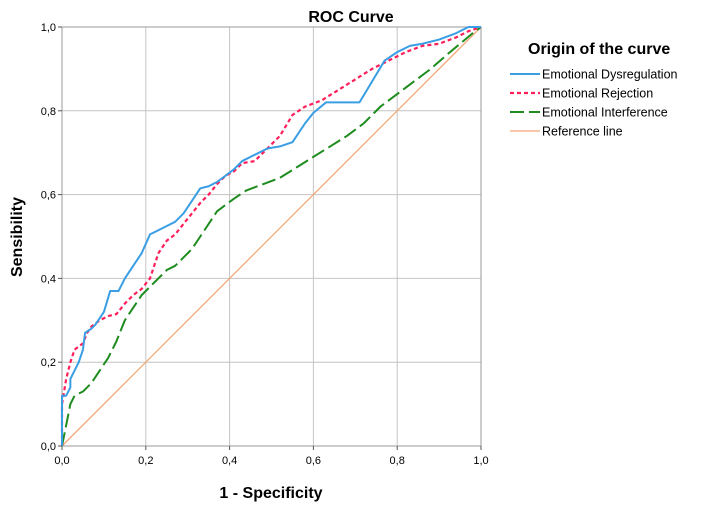 The width and height of the screenshot is (702, 510). What do you see at coordinates (605, 113) in the screenshot?
I see `legend-label: Emotional Interference` at bounding box center [605, 113].